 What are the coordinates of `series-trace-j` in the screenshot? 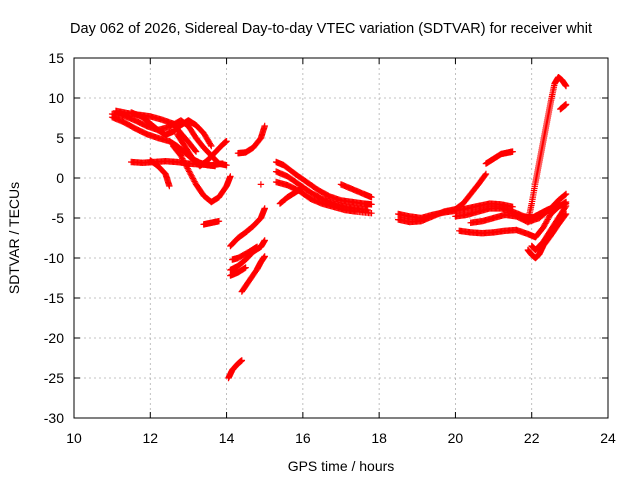 It's located at (251, 139).